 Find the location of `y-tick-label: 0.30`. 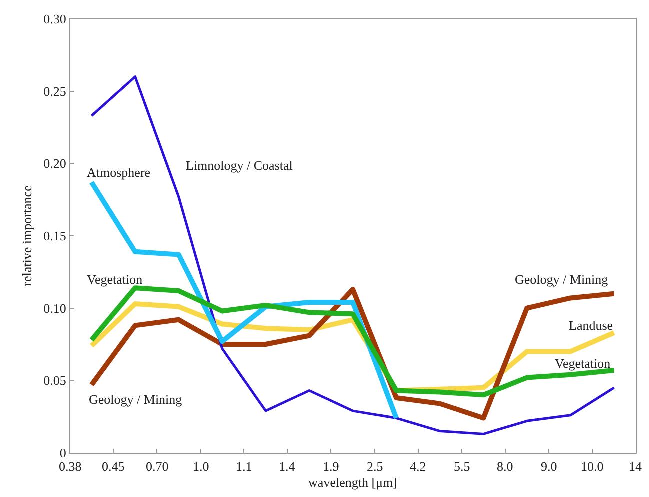

y-tick-label: 0.30 is located at coordinates (55, 19).